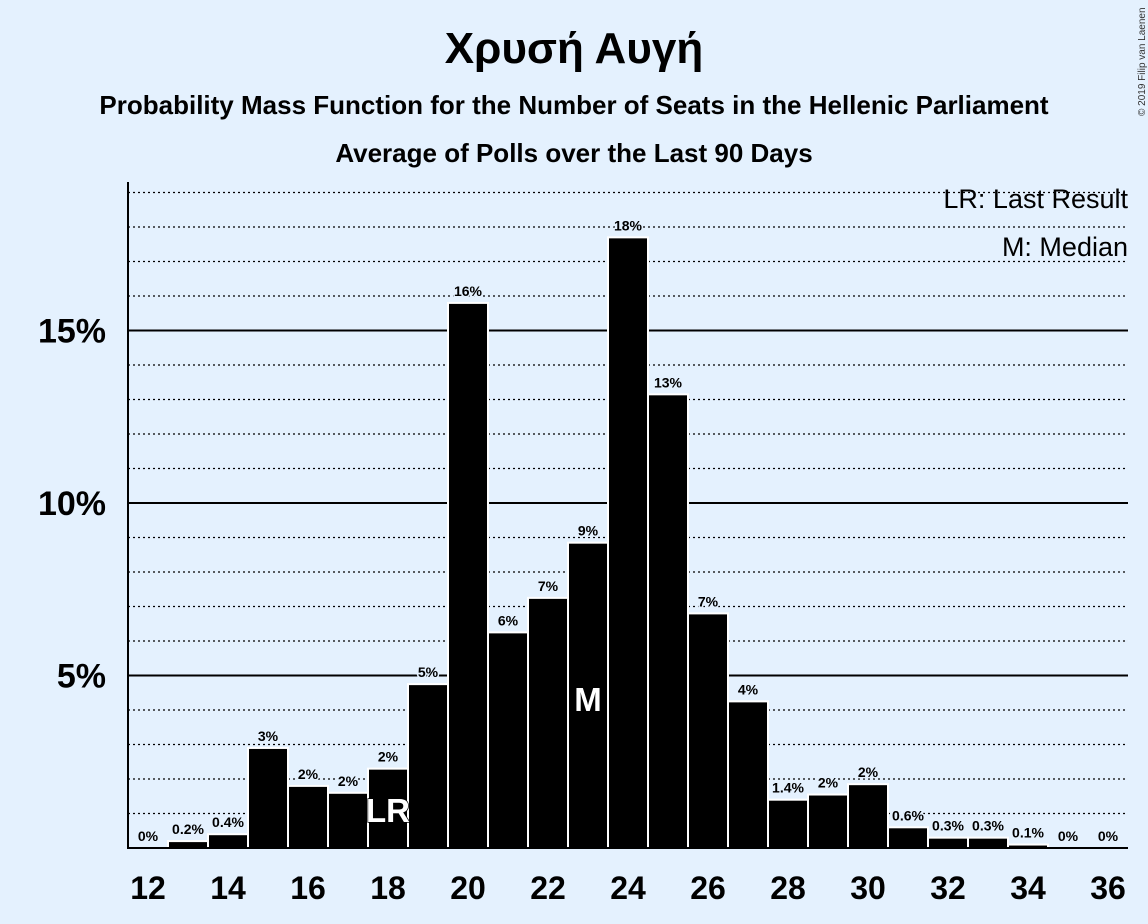 The image size is (1148, 924). What do you see at coordinates (628, 225) in the screenshot?
I see `bar-value-label: 18%` at bounding box center [628, 225].